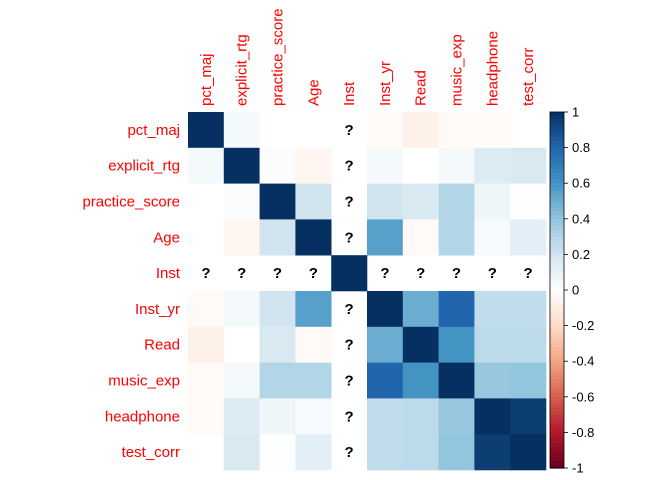 This screenshot has height=480, width=672. What do you see at coordinates (313, 165) in the screenshot?
I see `heatmap-cell-explicit_rtg-Age` at bounding box center [313, 165].